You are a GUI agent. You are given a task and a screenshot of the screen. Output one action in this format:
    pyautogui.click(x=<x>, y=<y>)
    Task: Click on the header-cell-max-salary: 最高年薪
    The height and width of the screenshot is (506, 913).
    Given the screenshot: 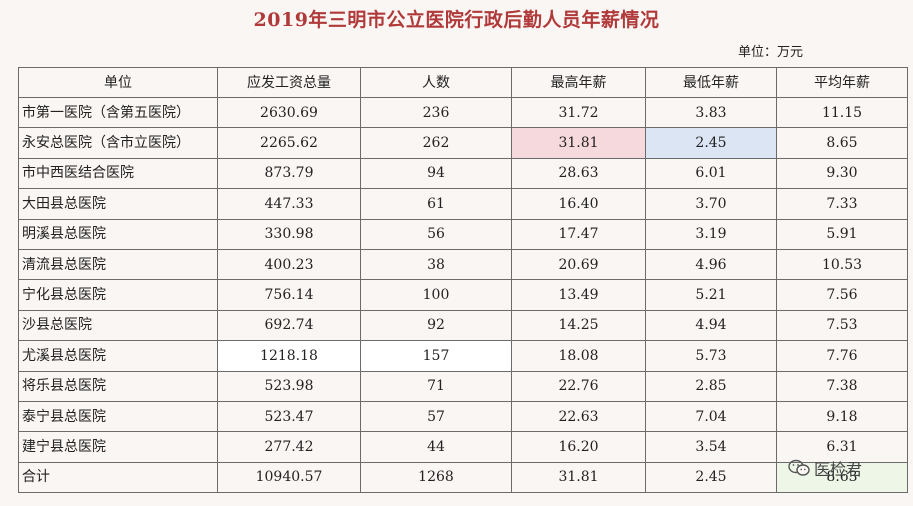 What is the action you would take?
    pyautogui.click(x=578, y=82)
    